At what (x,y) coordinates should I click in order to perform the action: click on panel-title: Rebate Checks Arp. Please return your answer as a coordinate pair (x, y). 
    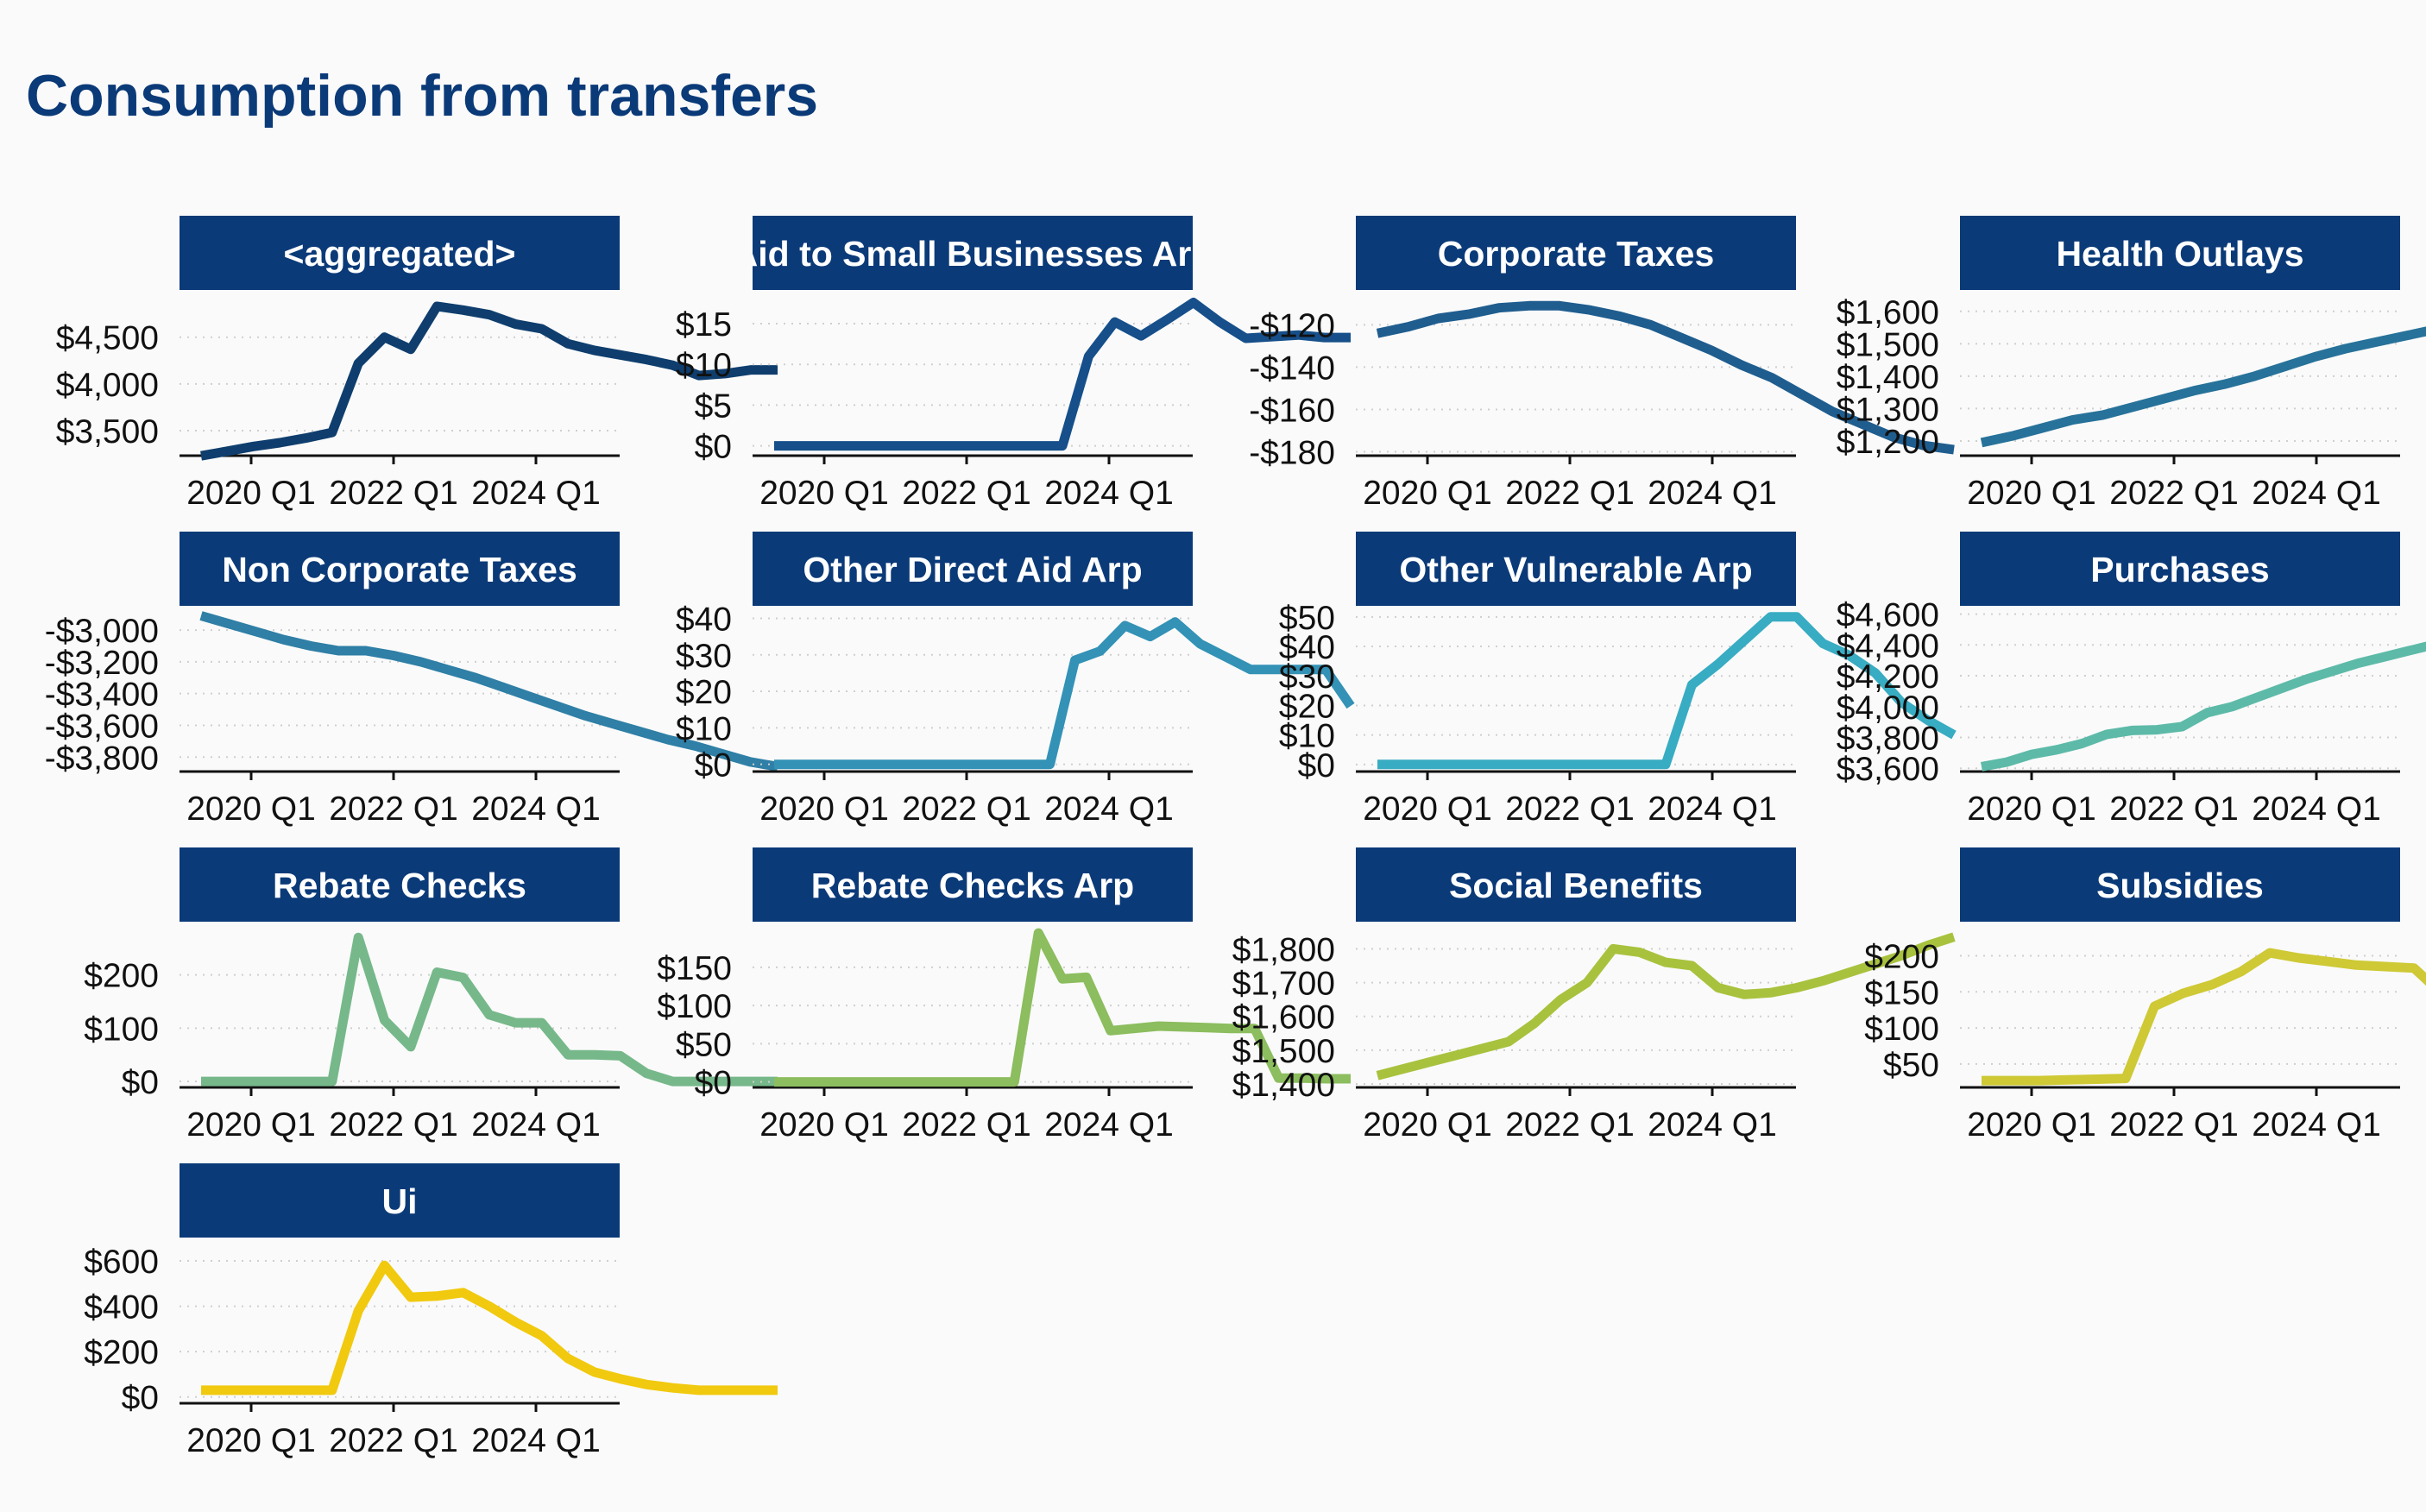
    Looking at the image, I should click on (972, 886).